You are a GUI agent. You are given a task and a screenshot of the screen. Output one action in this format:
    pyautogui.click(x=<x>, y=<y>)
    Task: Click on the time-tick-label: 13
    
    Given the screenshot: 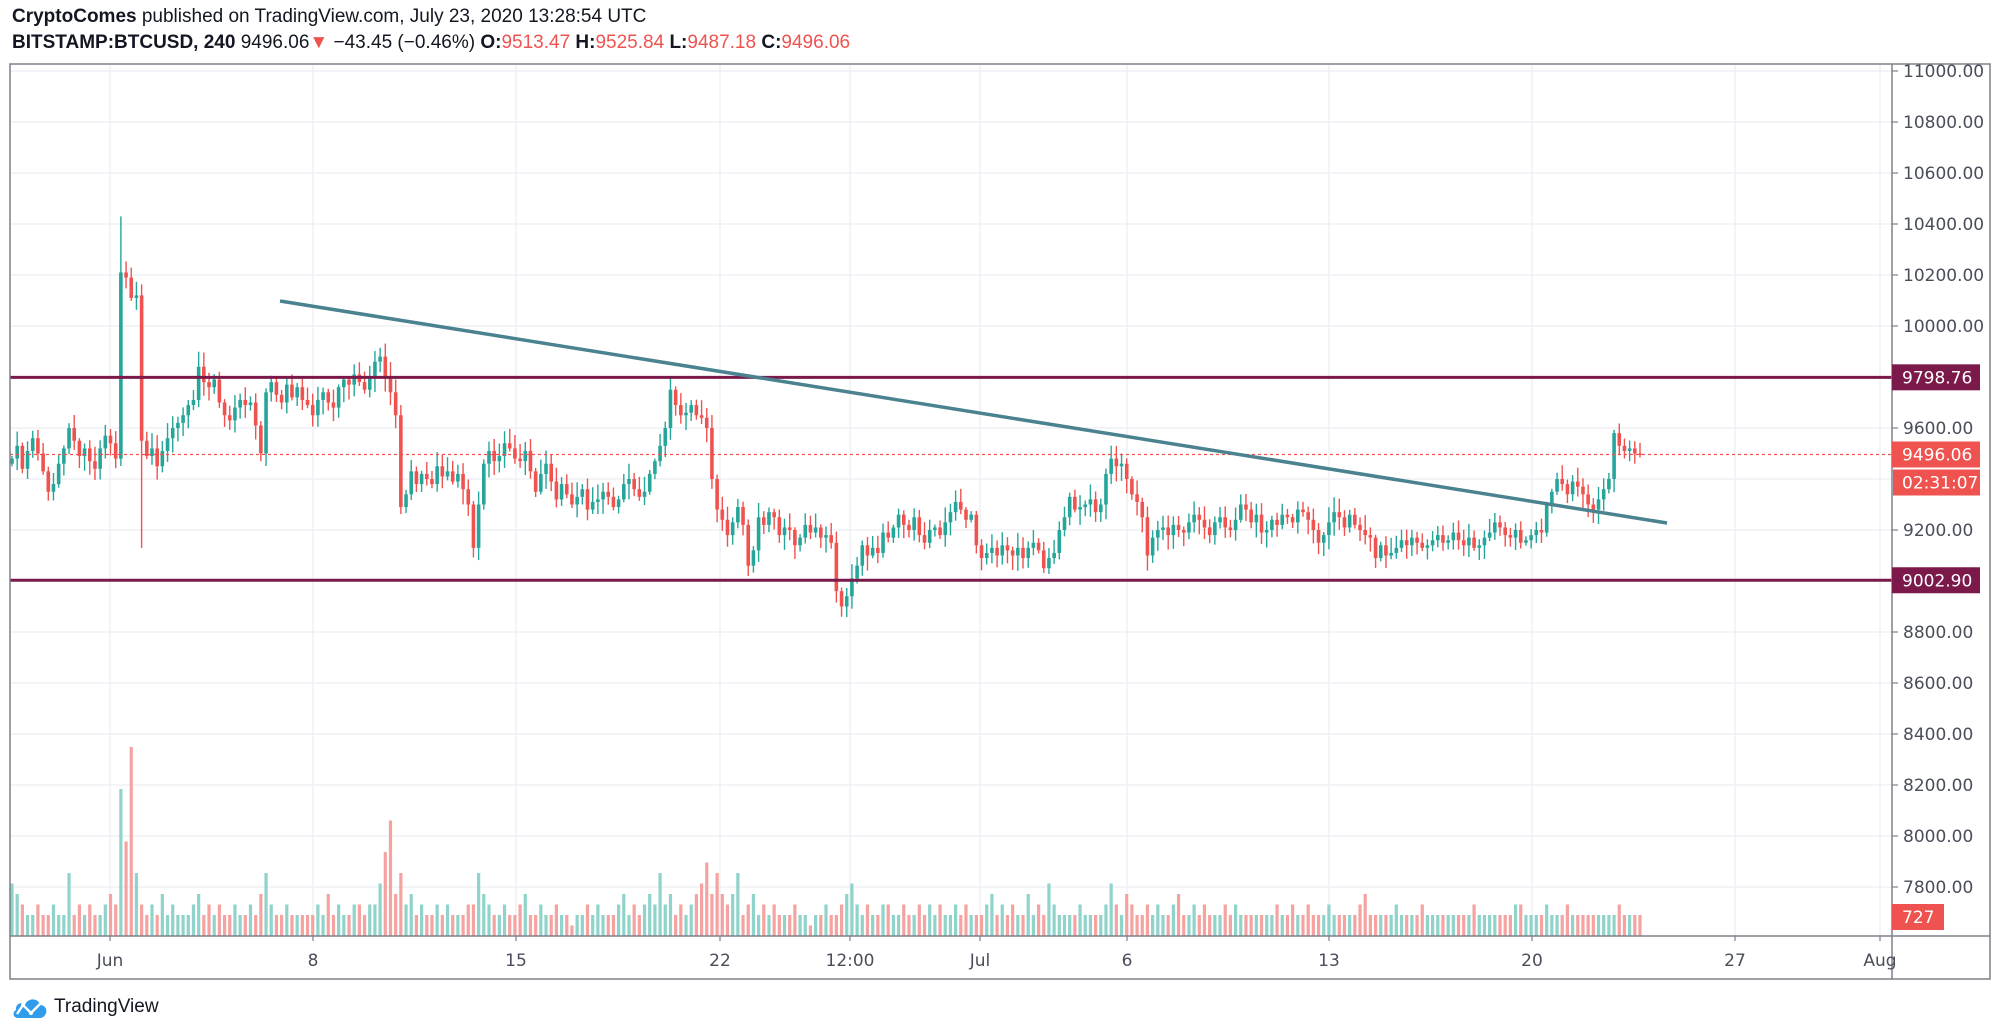 What is the action you would take?
    pyautogui.click(x=1329, y=961)
    